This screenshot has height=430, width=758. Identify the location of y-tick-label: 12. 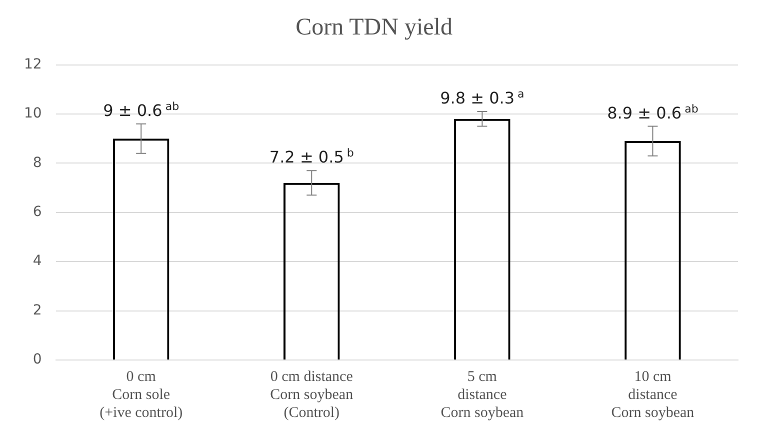
(33, 64).